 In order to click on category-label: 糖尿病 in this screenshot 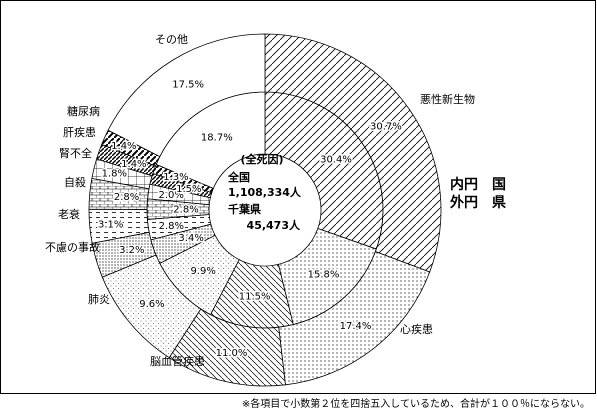, I will do `click(83, 111)`.